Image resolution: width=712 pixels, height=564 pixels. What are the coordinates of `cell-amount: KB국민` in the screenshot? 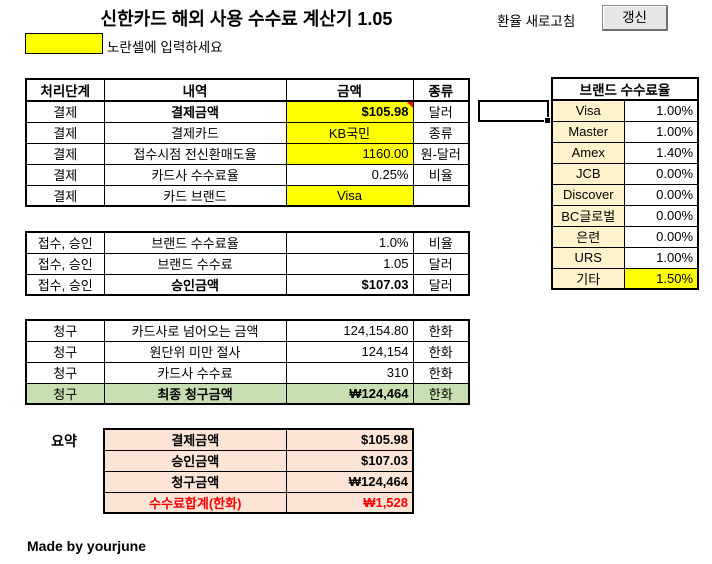 It's located at (349, 132).